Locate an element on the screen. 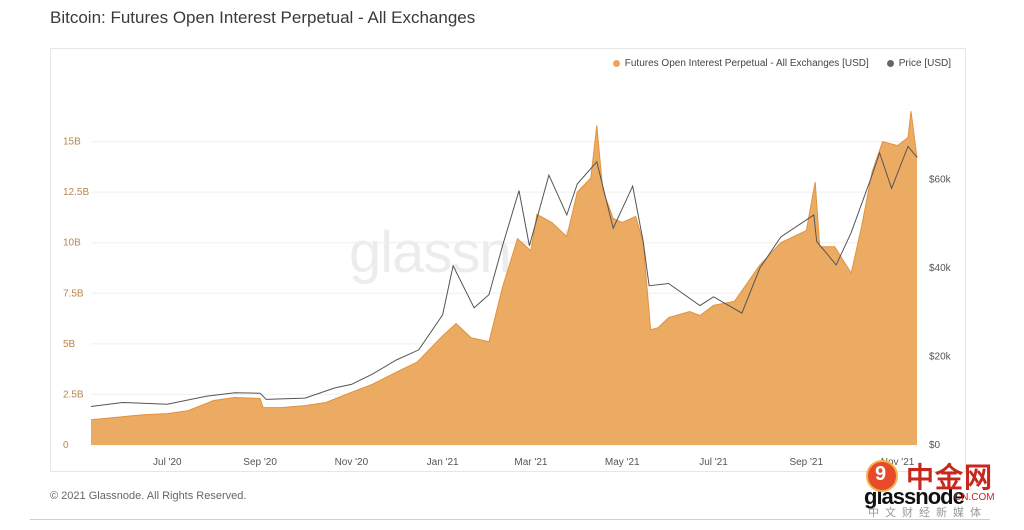 The height and width of the screenshot is (530, 1024). y-left-tick-label: 7.5B is located at coordinates (73, 293).